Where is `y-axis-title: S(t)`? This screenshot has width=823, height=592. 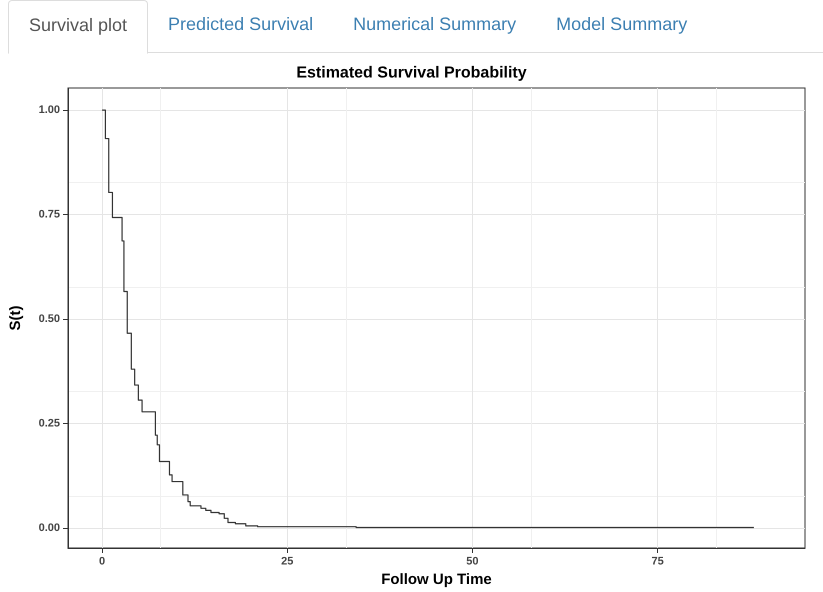 y-axis-title: S(t) is located at coordinates (15, 318).